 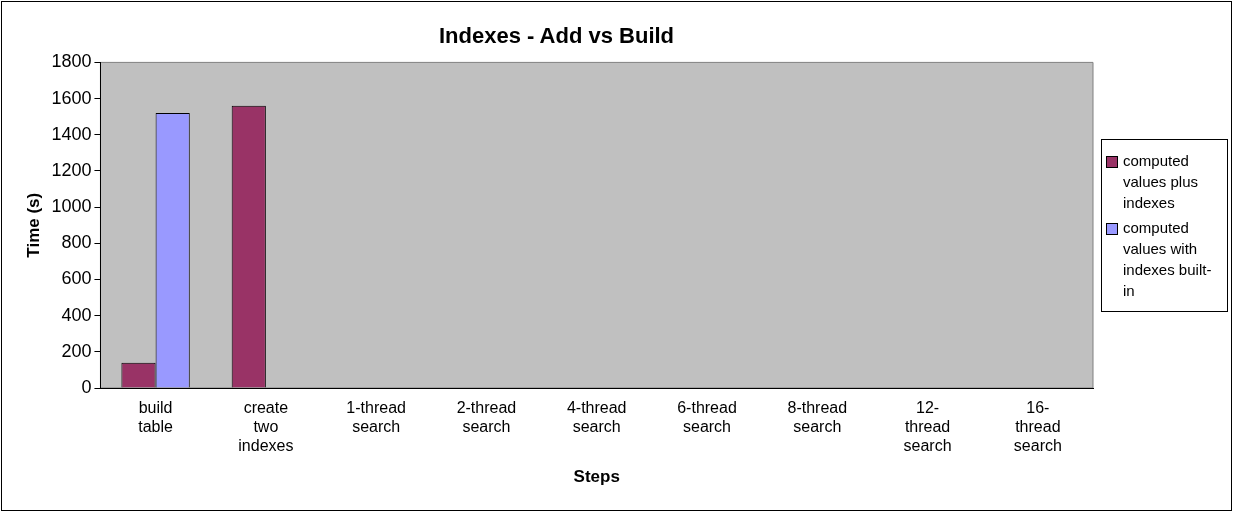 What do you see at coordinates (76, 314) in the screenshot?
I see `y-tick-label: 400` at bounding box center [76, 314].